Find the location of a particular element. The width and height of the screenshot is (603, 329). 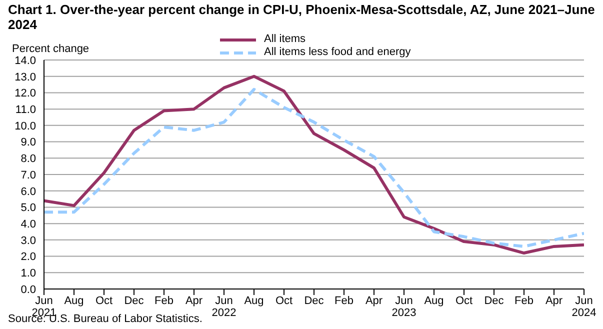

y-tick-label: 9.0 is located at coordinates (28, 142).